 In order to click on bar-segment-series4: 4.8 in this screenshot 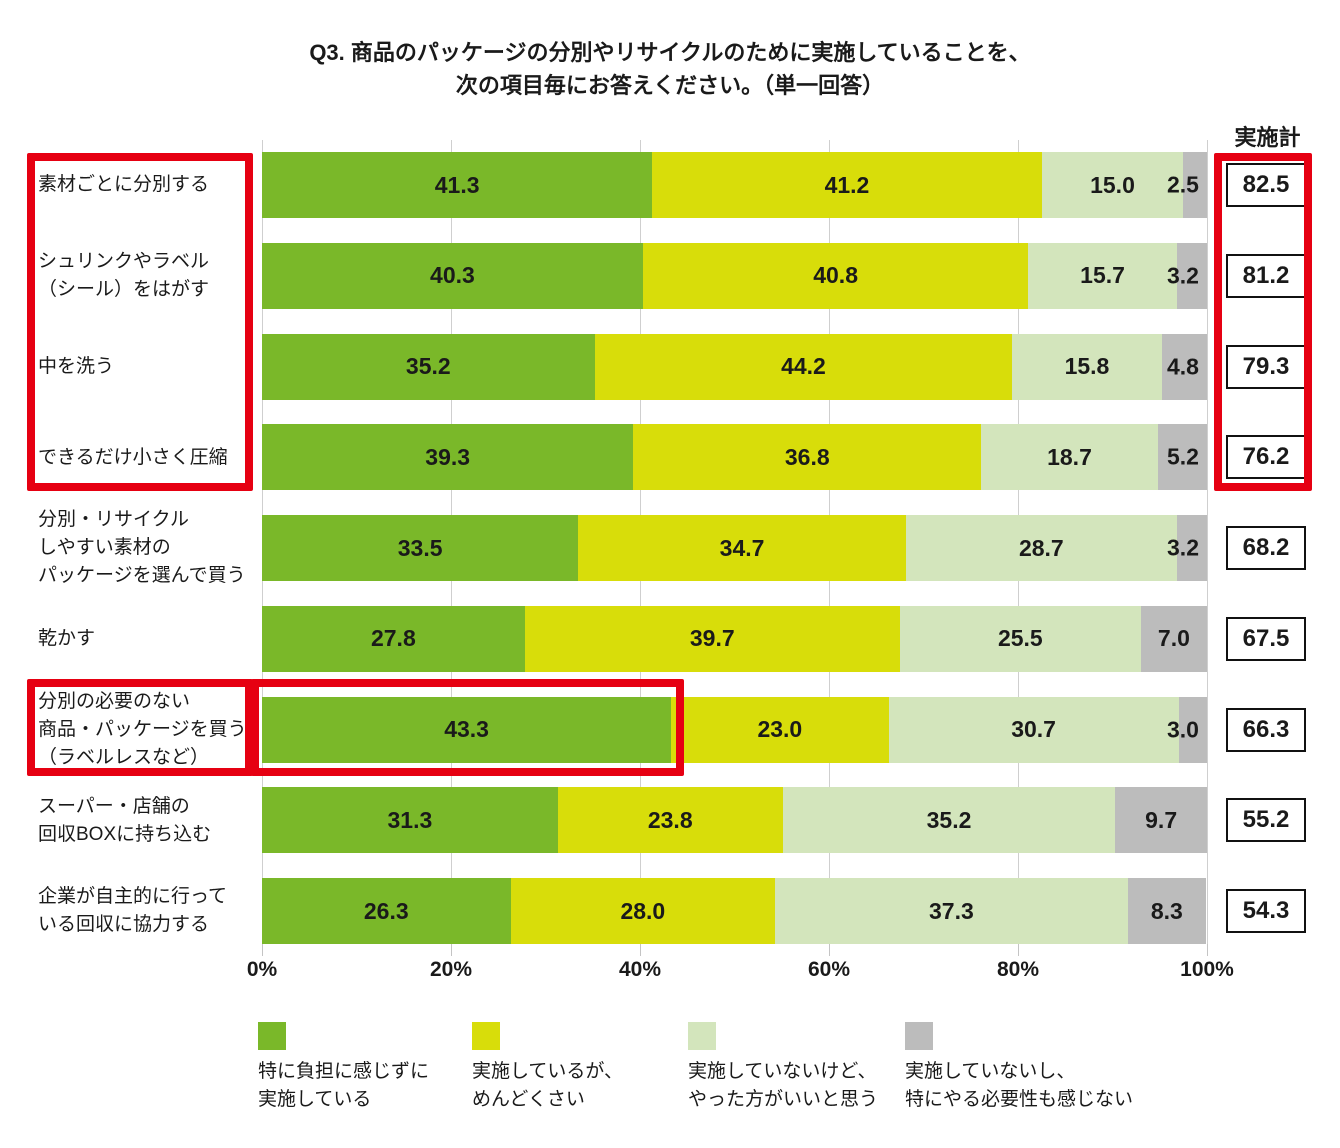, I will do `click(1184, 366)`.